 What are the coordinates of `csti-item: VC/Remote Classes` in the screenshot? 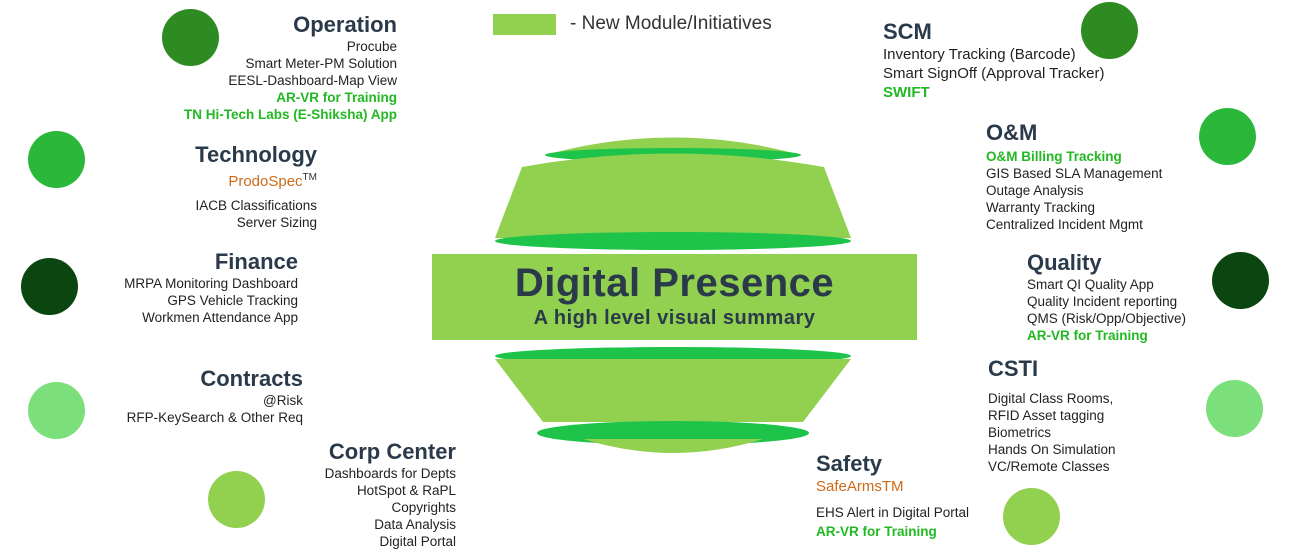 It's located at (1049, 466).